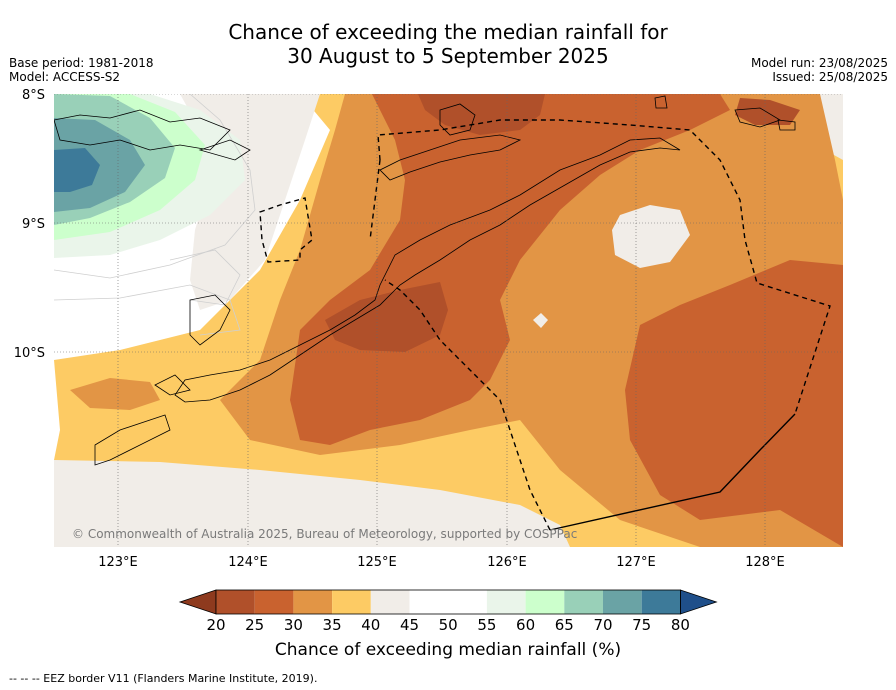 This screenshot has height=690, width=896. Describe the element at coordinates (81, 63) in the screenshot. I see `base-period-text: Base period: 1981-2018` at that location.